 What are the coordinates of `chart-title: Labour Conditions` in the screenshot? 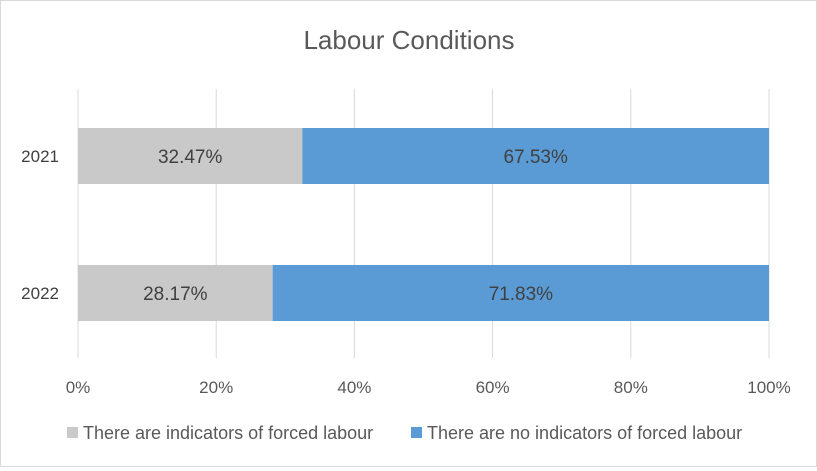 It's located at (408, 40).